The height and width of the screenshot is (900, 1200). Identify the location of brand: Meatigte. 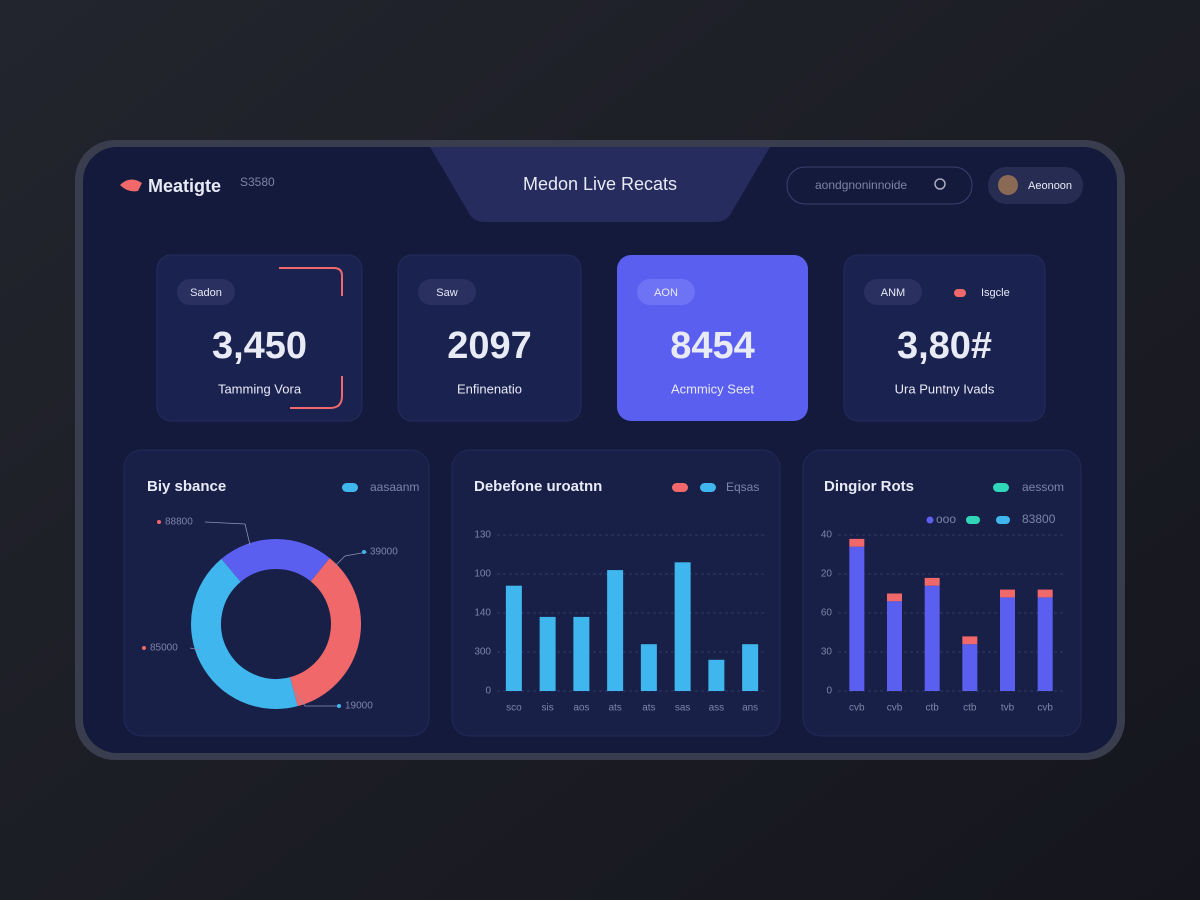
(184, 186).